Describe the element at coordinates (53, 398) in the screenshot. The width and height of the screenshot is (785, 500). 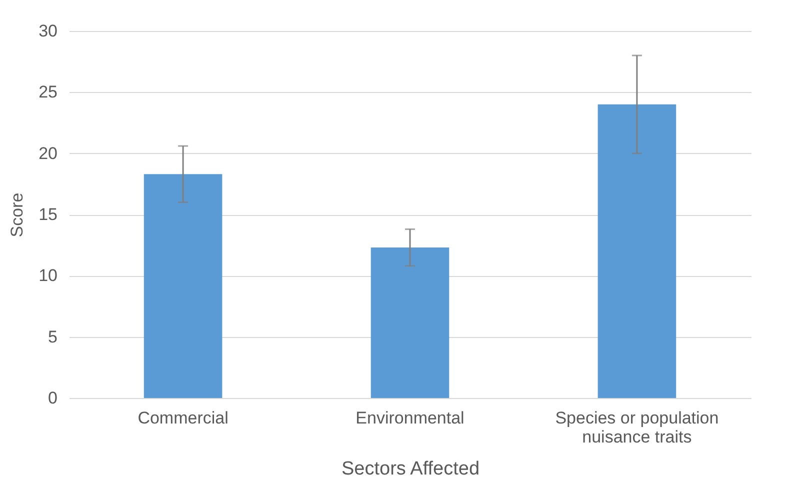
I see `y-tick-label: 0` at that location.